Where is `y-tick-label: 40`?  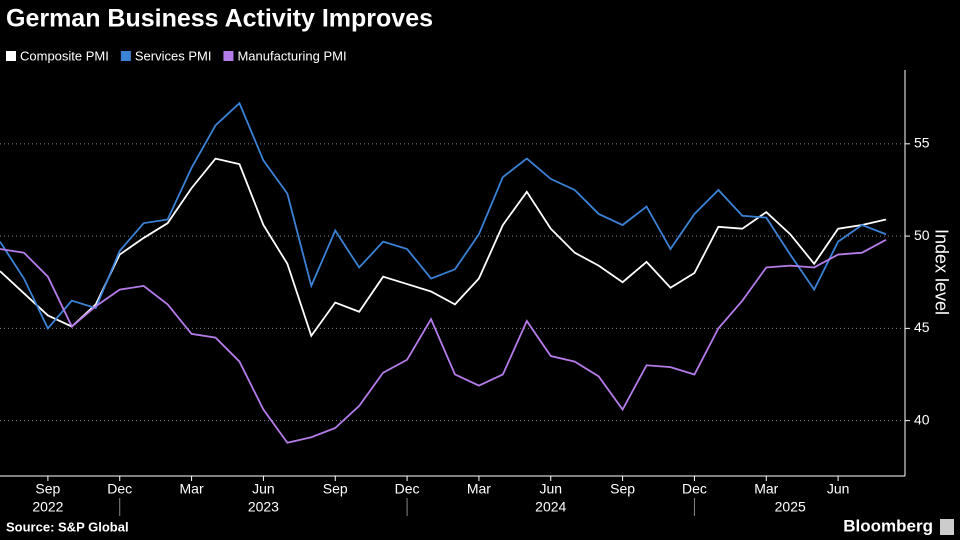
y-tick-label: 40 is located at coordinates (922, 419).